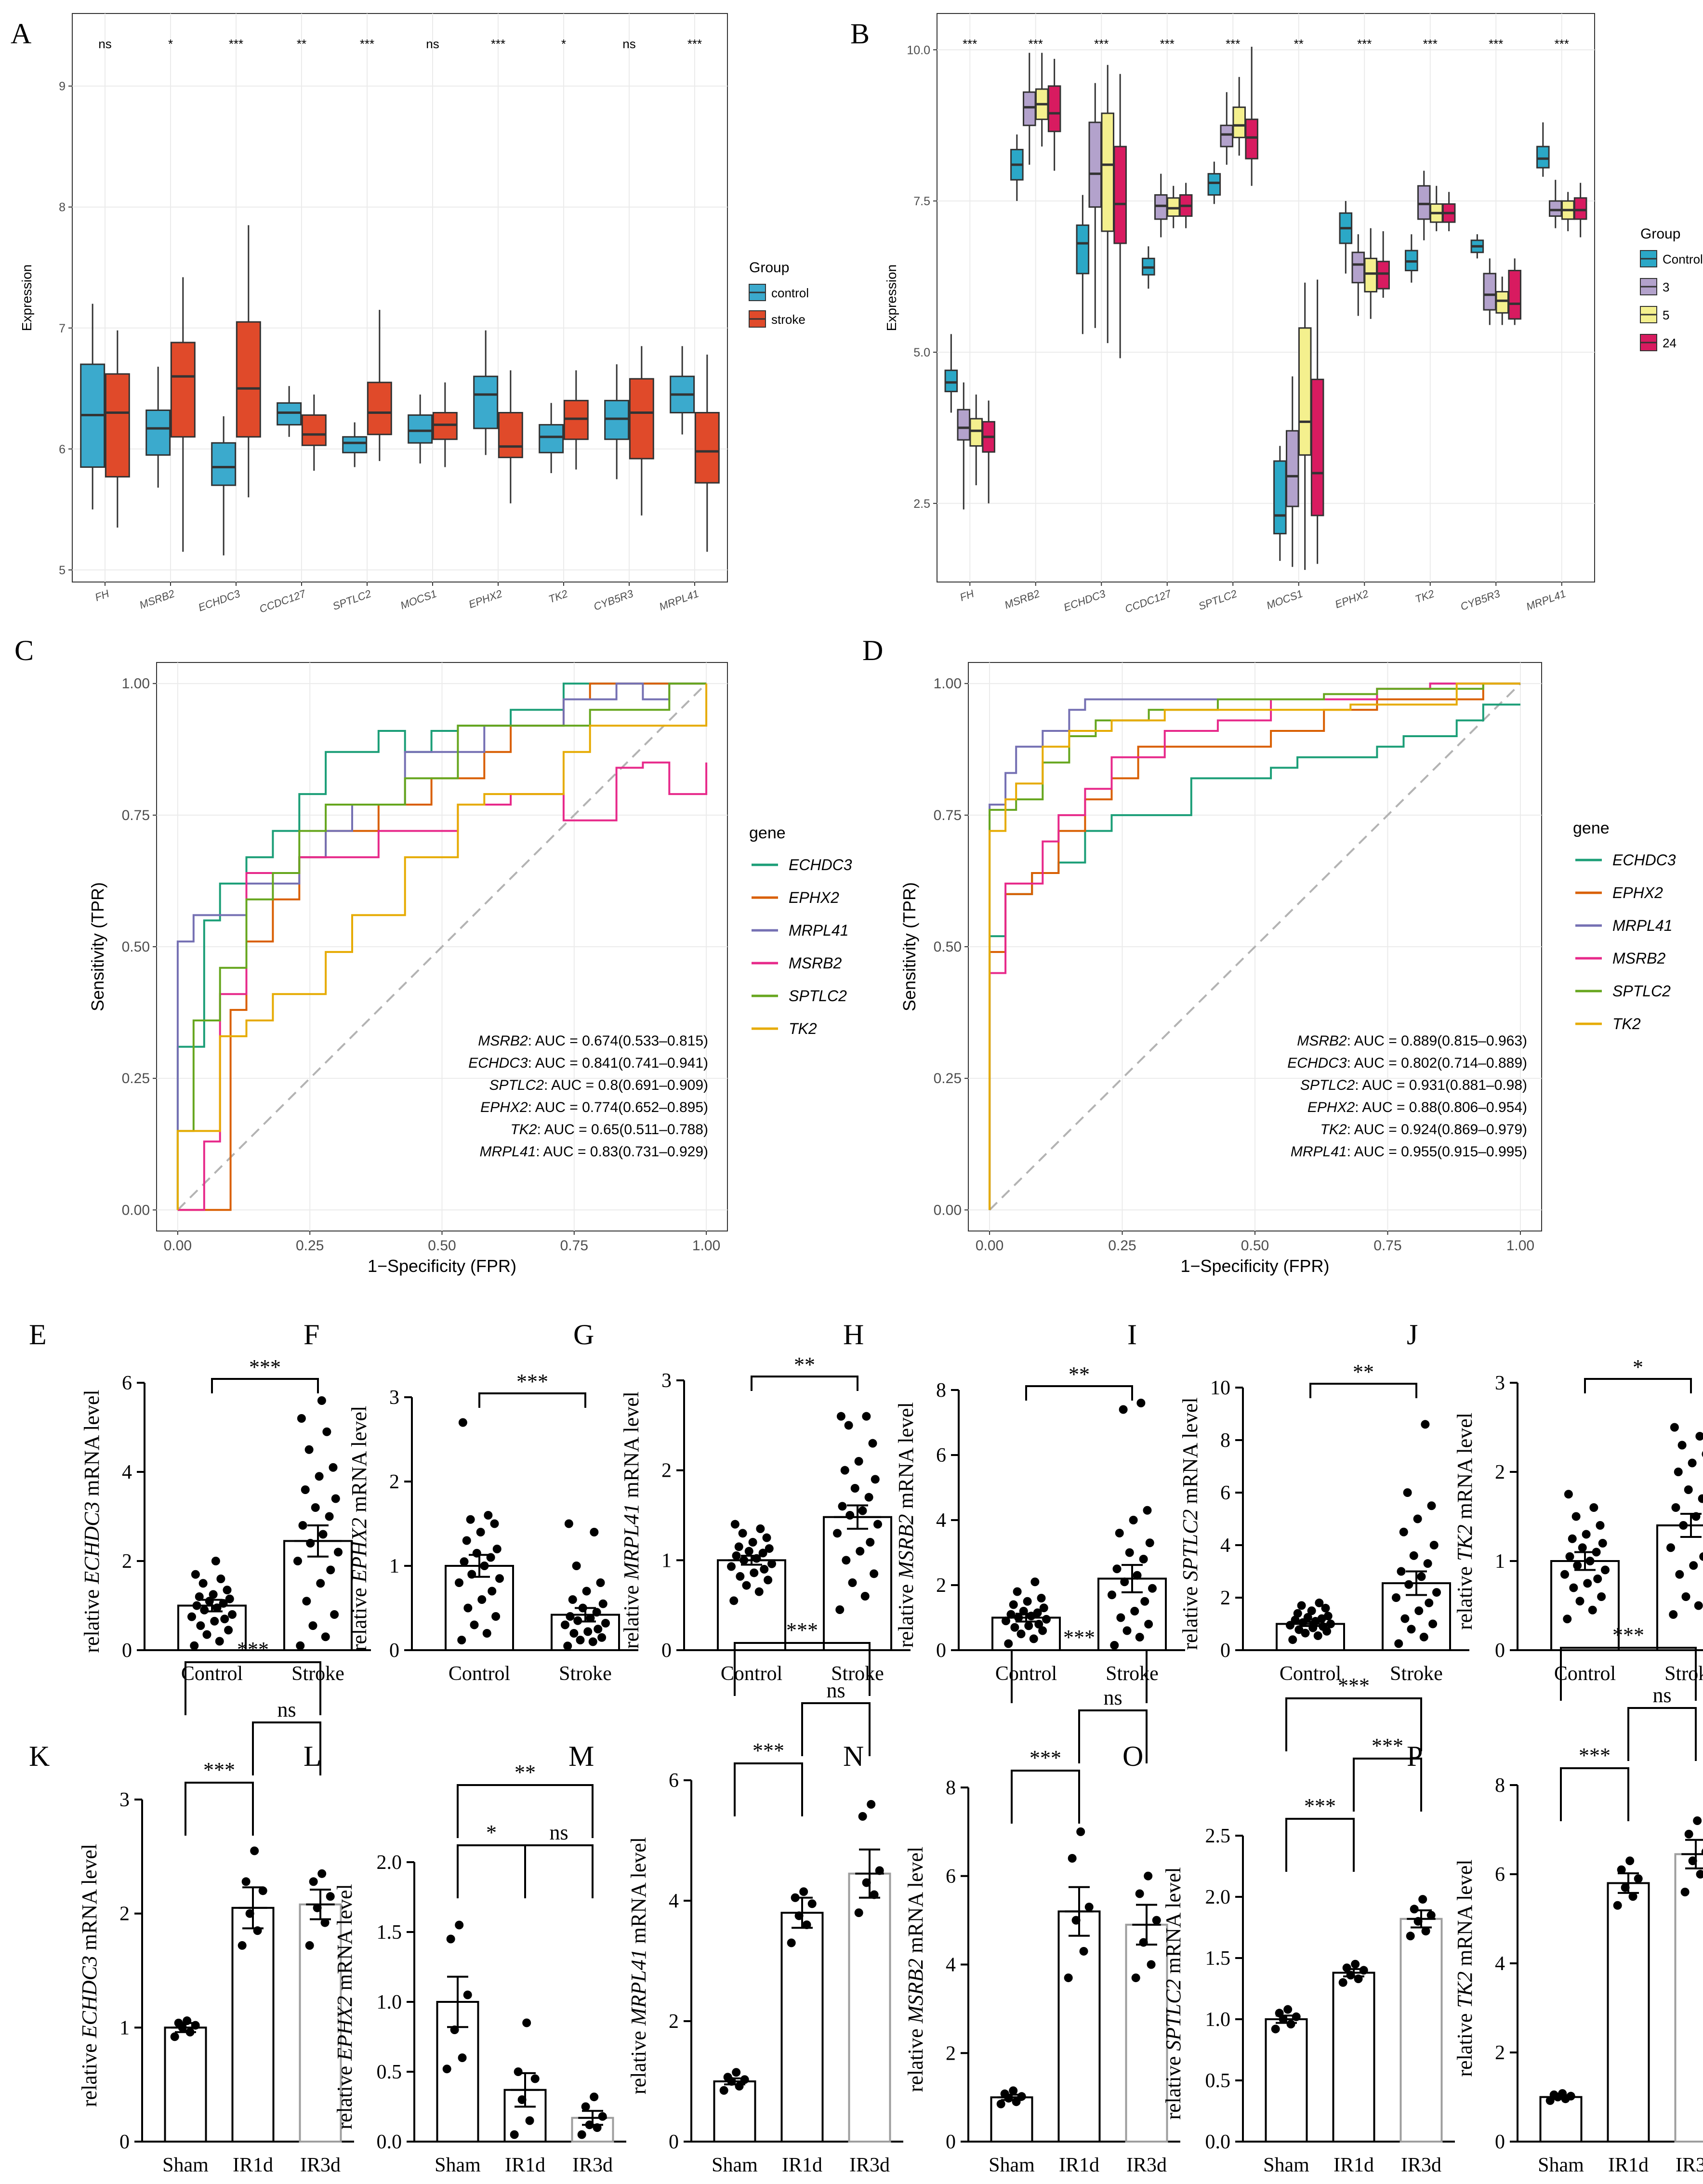  What do you see at coordinates (38, 1335) in the screenshot?
I see `panel-label-E: E` at bounding box center [38, 1335].